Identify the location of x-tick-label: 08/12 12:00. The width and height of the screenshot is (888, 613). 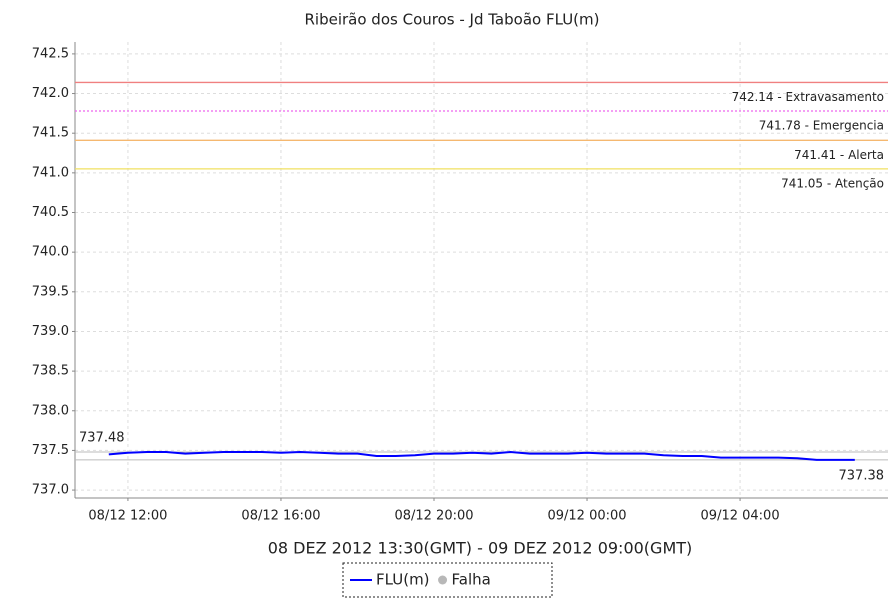
(127, 516).